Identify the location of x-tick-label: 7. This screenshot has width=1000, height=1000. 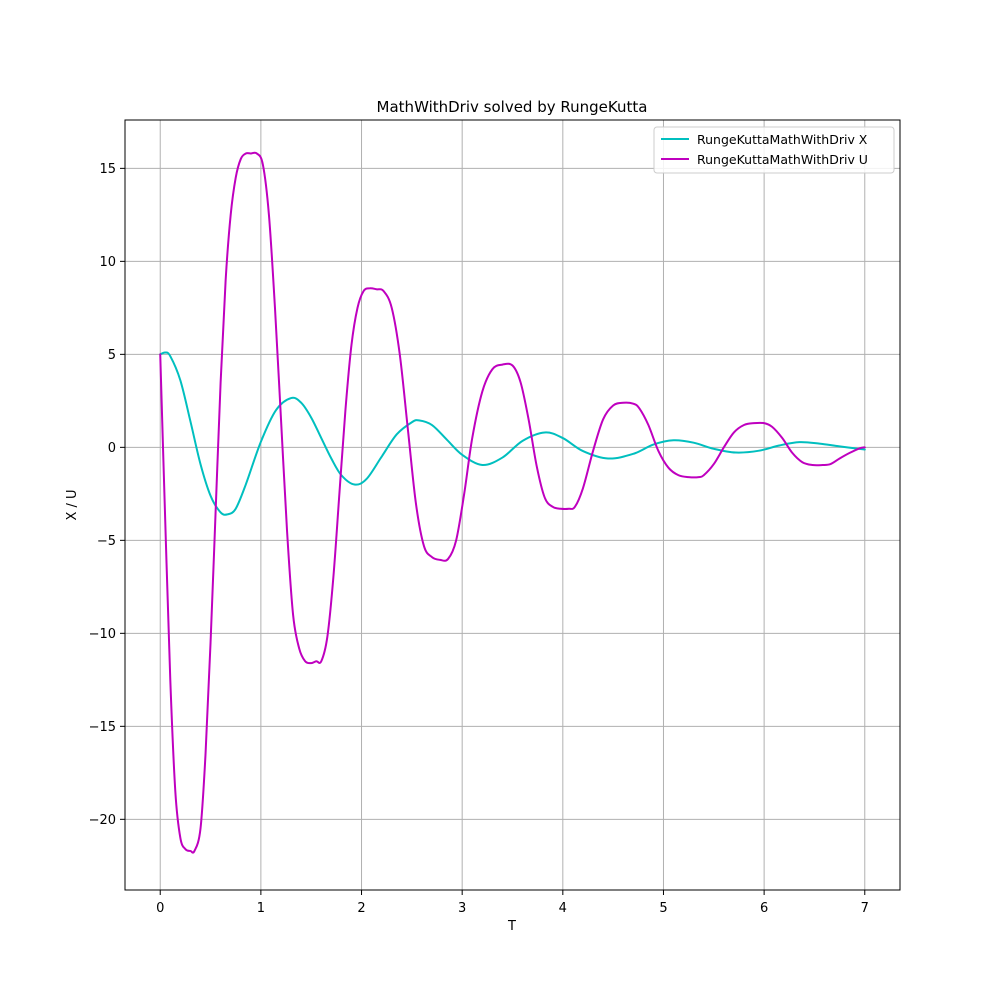
(865, 908).